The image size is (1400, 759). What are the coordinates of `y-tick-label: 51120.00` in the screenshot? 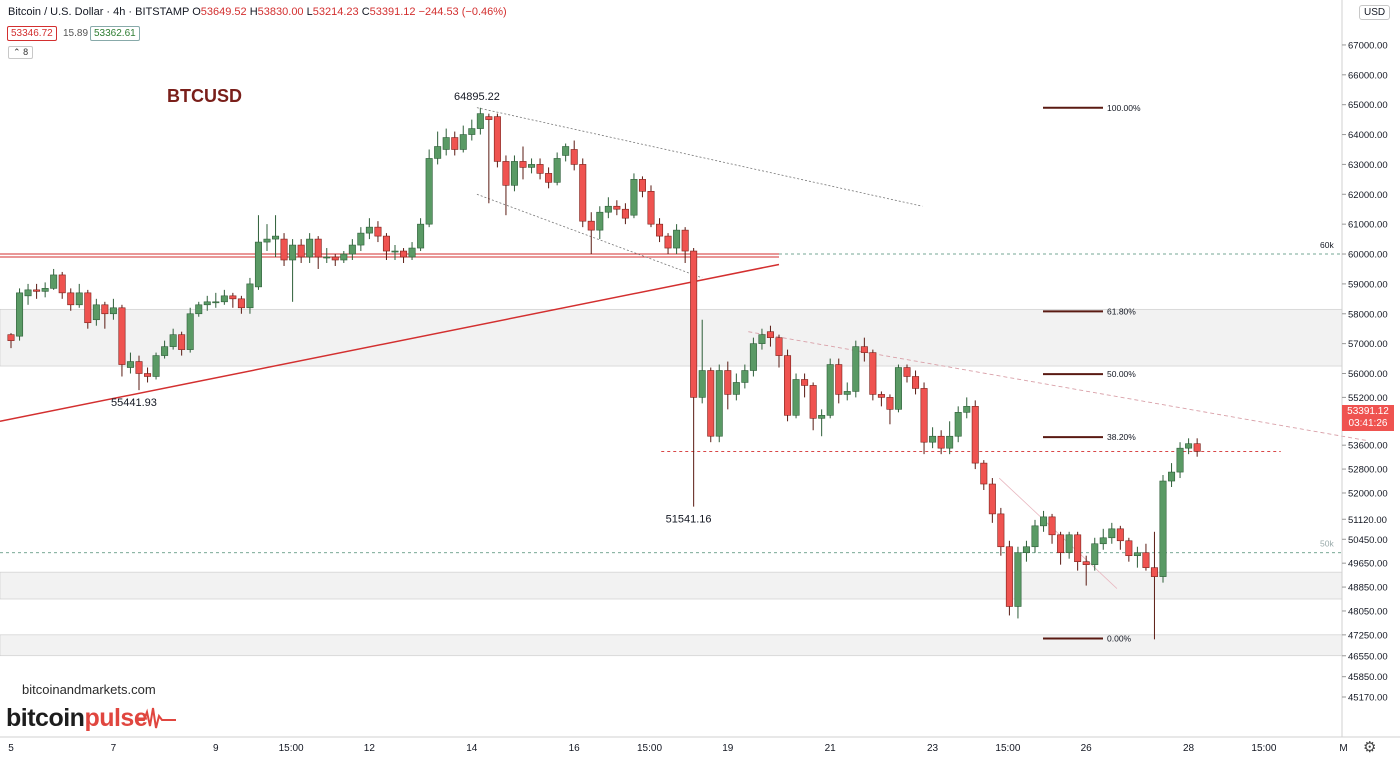 It's located at (1367, 520).